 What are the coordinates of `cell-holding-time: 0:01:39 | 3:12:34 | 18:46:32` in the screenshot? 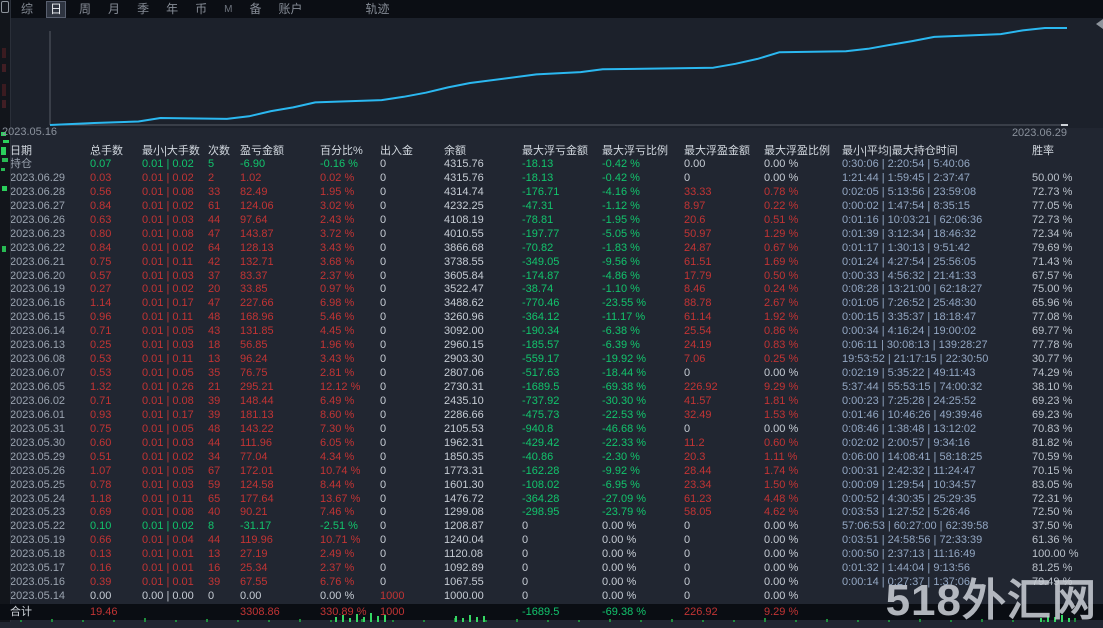 It's located at (909, 233).